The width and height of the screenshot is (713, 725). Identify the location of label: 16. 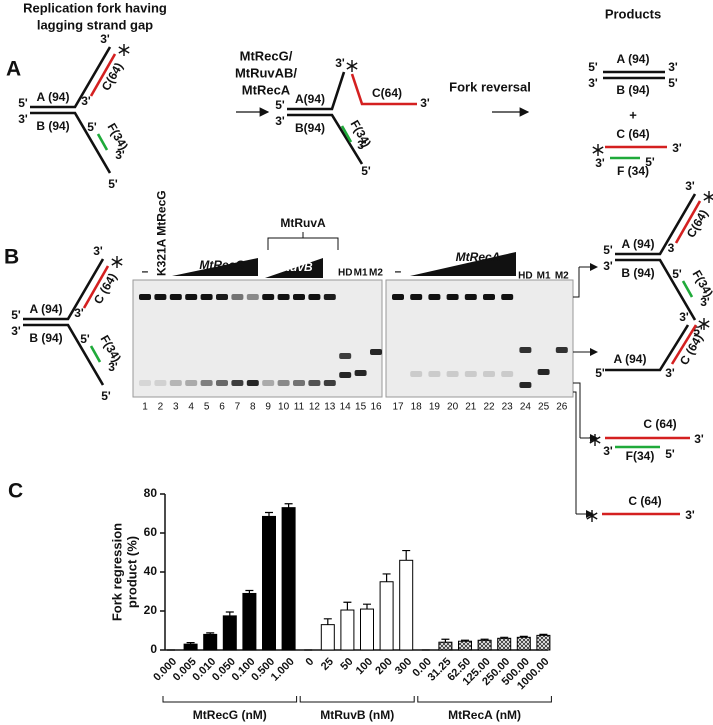
(376, 407).